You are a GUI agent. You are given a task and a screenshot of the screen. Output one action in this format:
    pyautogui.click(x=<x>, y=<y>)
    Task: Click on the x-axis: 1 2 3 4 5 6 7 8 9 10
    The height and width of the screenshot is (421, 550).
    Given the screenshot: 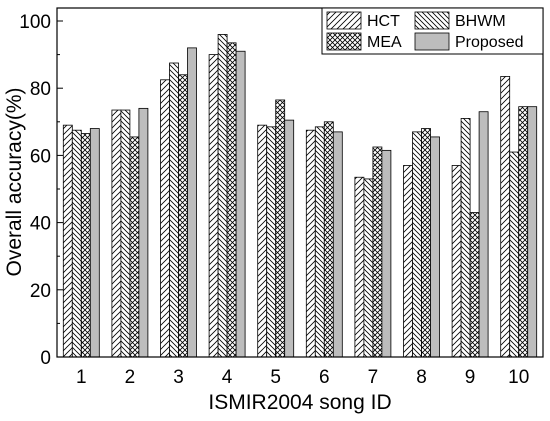 What is the action you would take?
    pyautogui.click(x=302, y=370)
    